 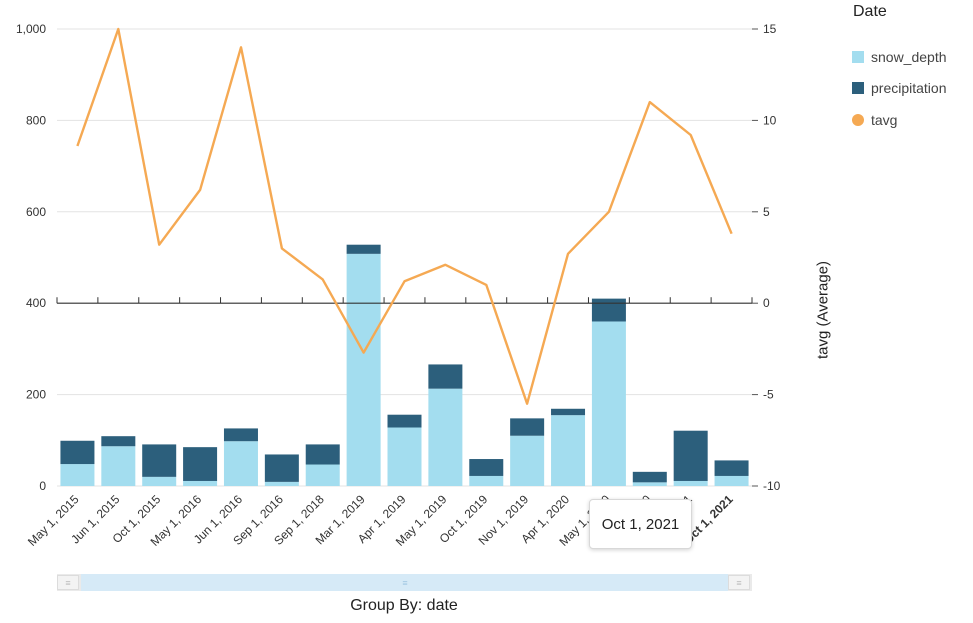 I want to click on legend-item-precipitation: precipitation, so click(x=912, y=89).